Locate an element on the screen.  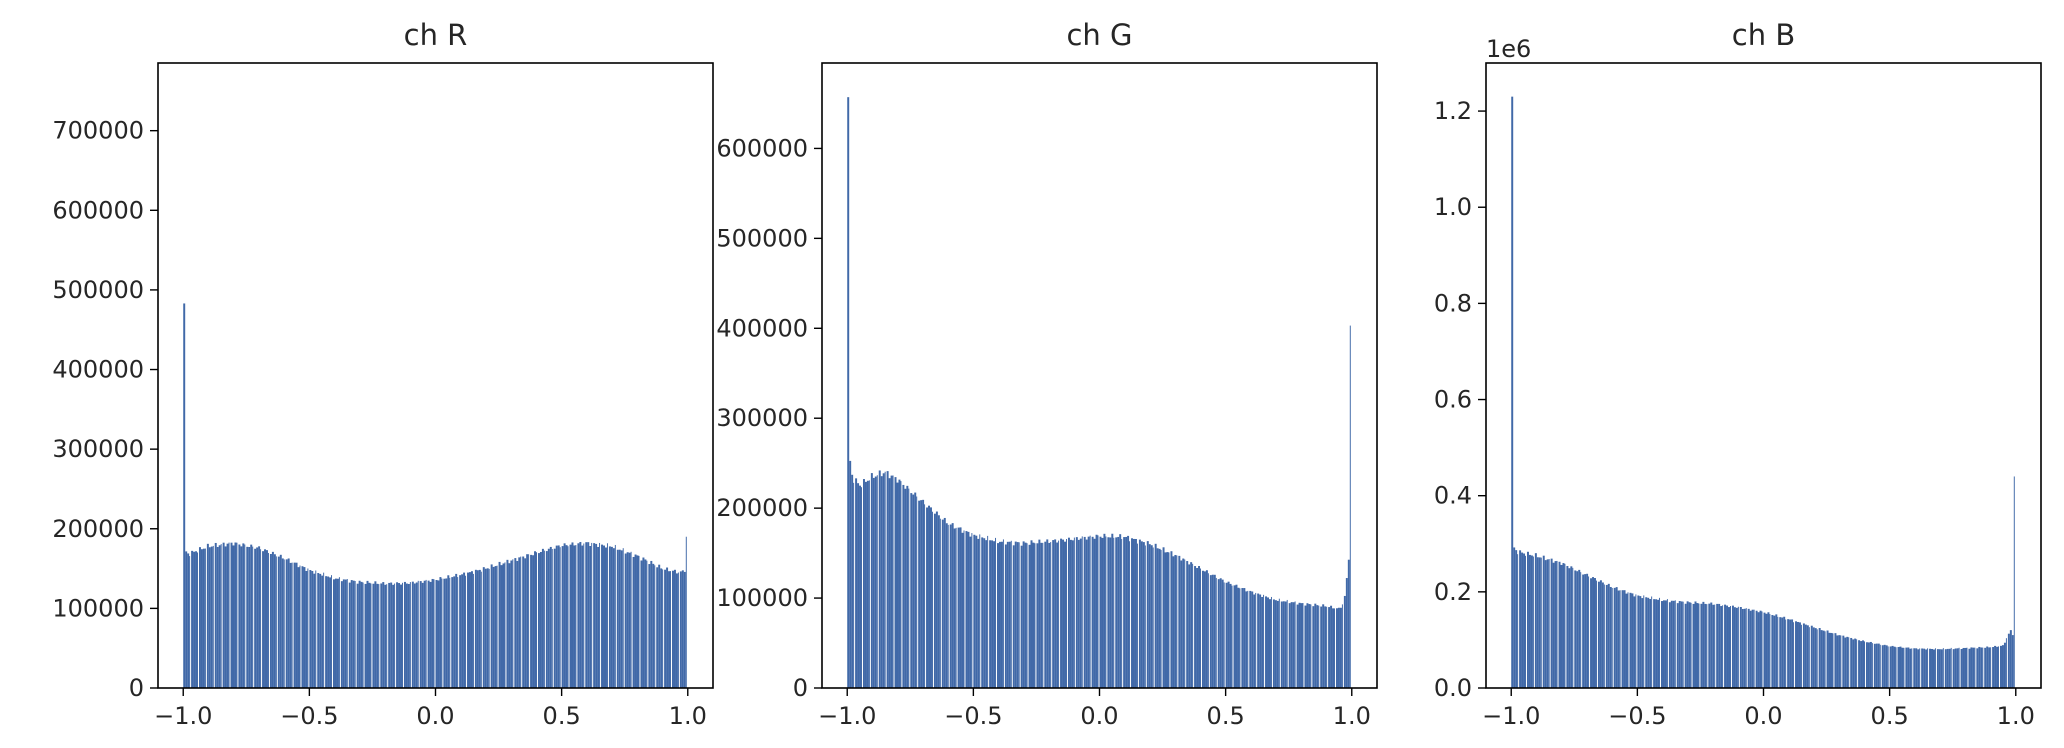
y-tick-label: 200000 is located at coordinates (98, 529).